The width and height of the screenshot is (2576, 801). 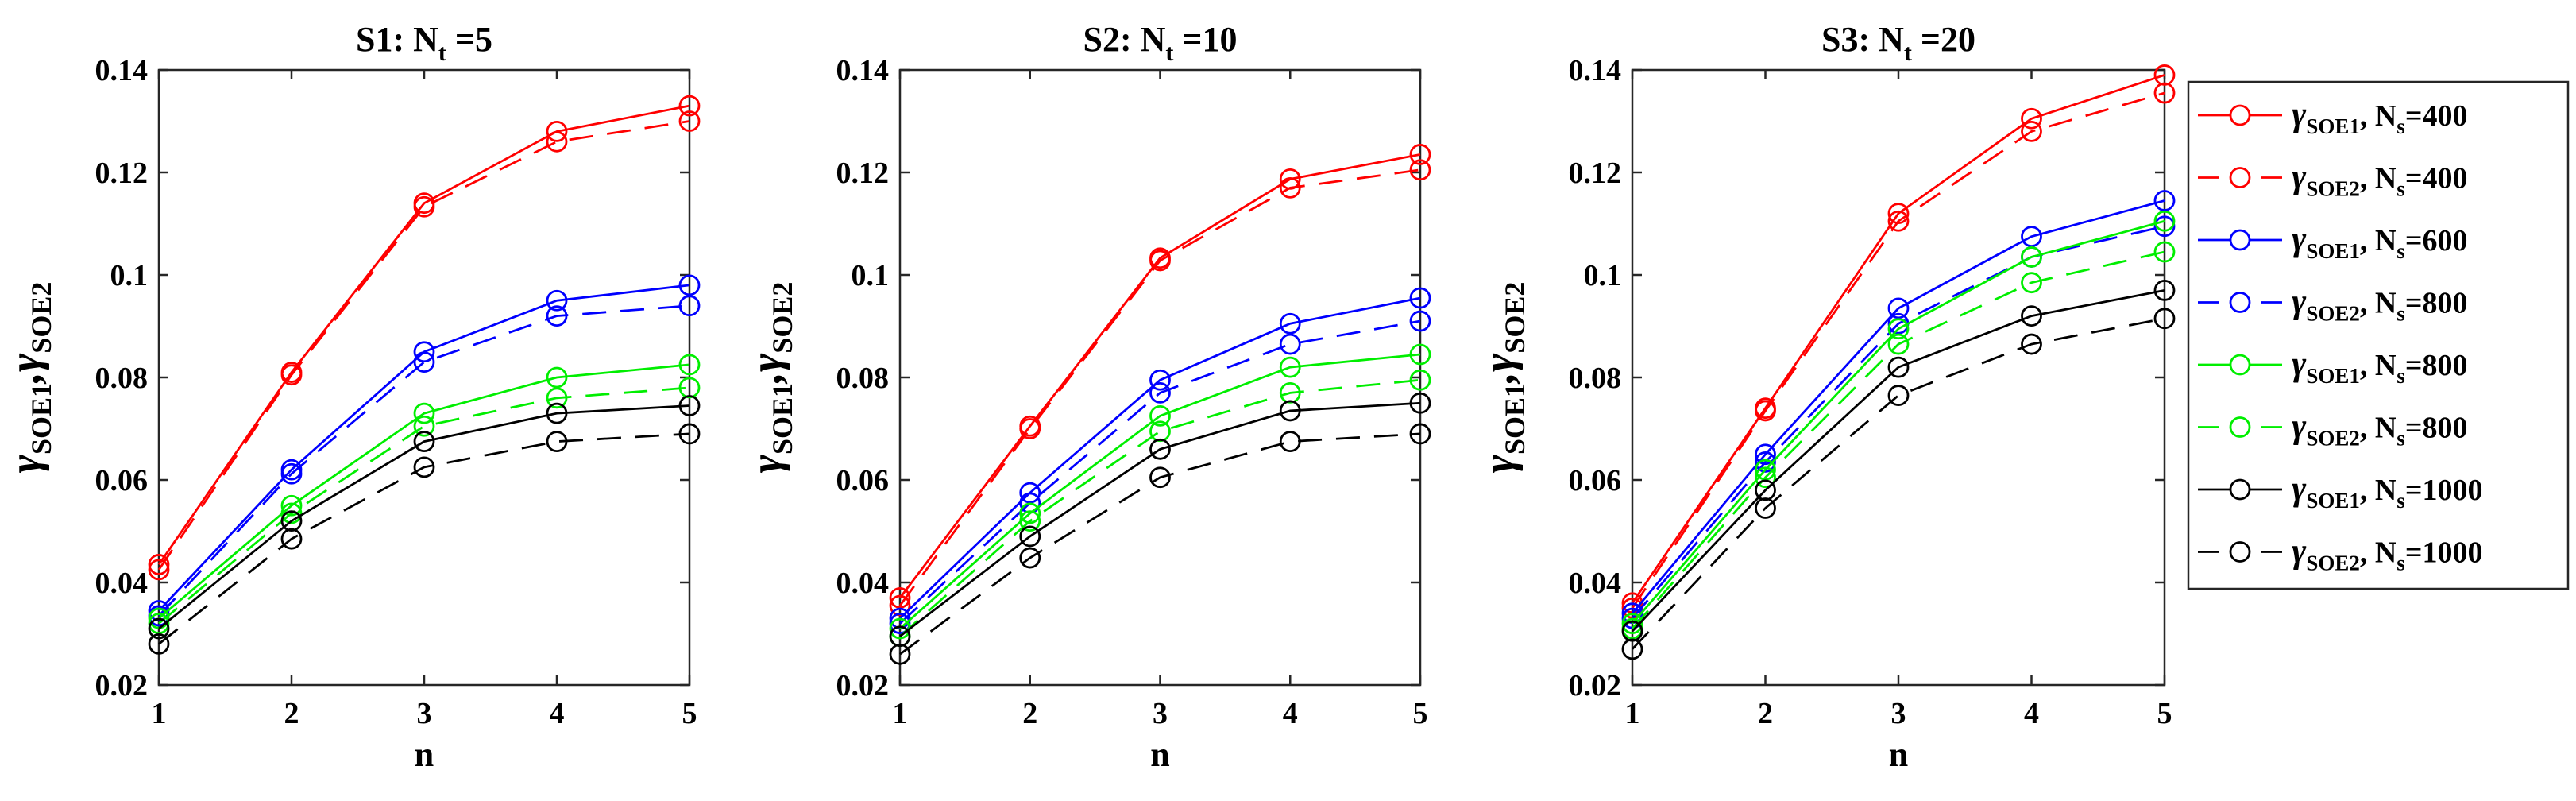 I want to click on legend-label: γSOE1, Ns=1000, so click(x=2387, y=491).